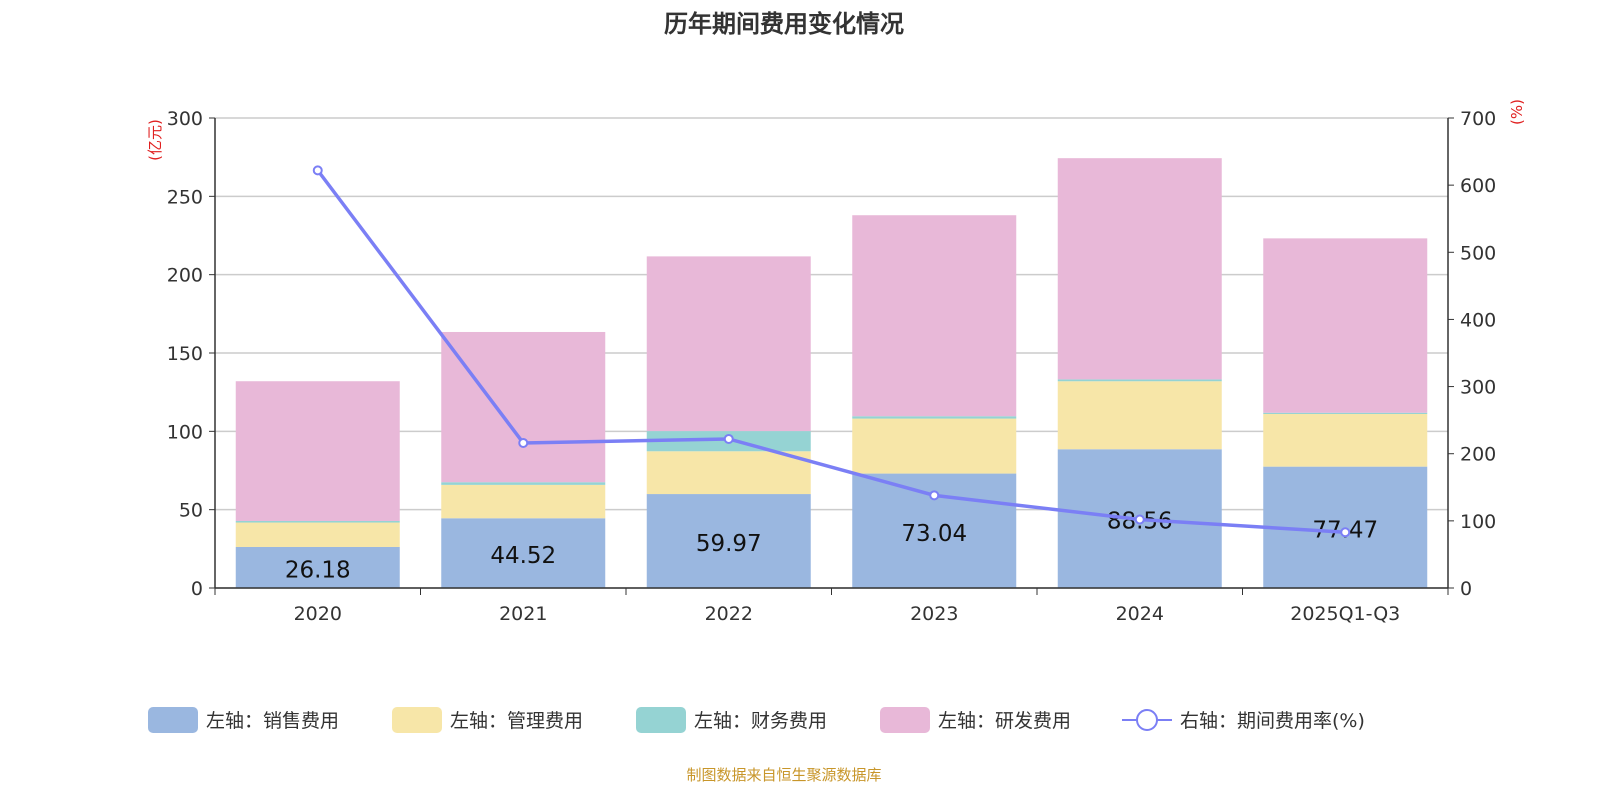  I want to click on right-tick-label: 0, so click(1466, 589).